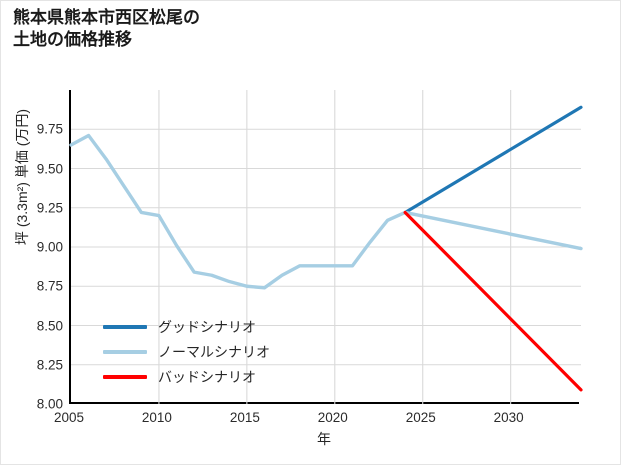 This screenshot has height=465, width=621. Describe the element at coordinates (49, 325) in the screenshot. I see `y-tick-label: 8.50` at that location.